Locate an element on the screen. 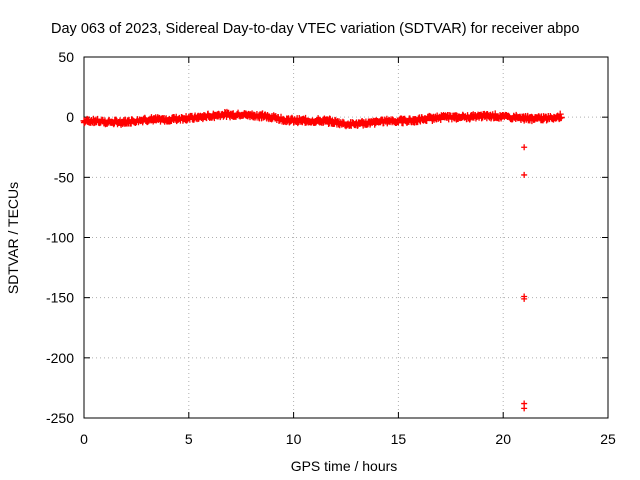 The height and width of the screenshot is (480, 640). x-tick-label: 20 is located at coordinates (503, 439).